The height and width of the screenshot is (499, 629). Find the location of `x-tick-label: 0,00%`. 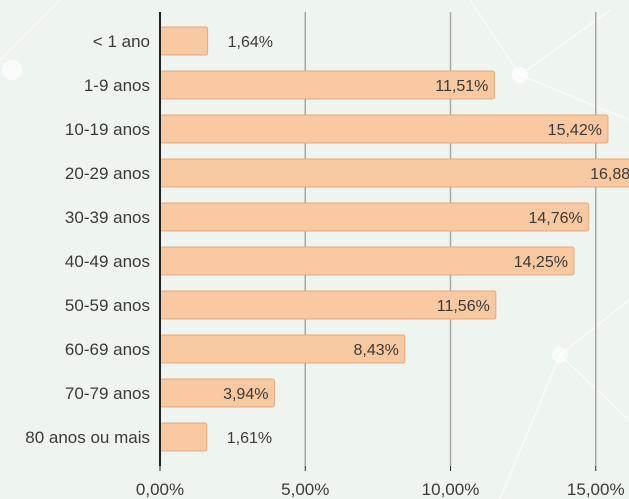

x-tick-label: 0,00% is located at coordinates (160, 489).